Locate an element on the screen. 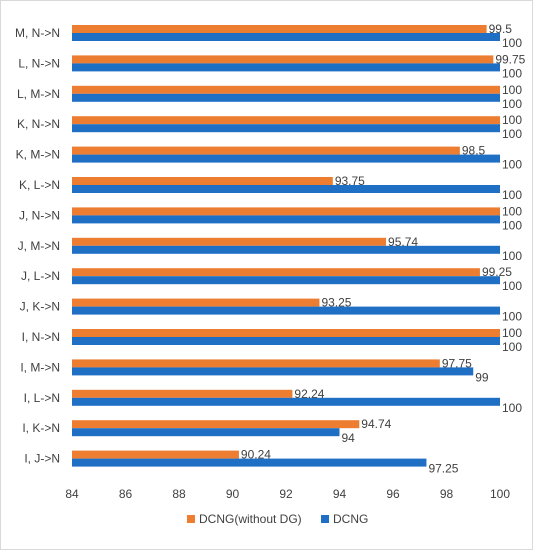 This screenshot has height=551, width=533. category-label: K, L->N is located at coordinates (39, 185).